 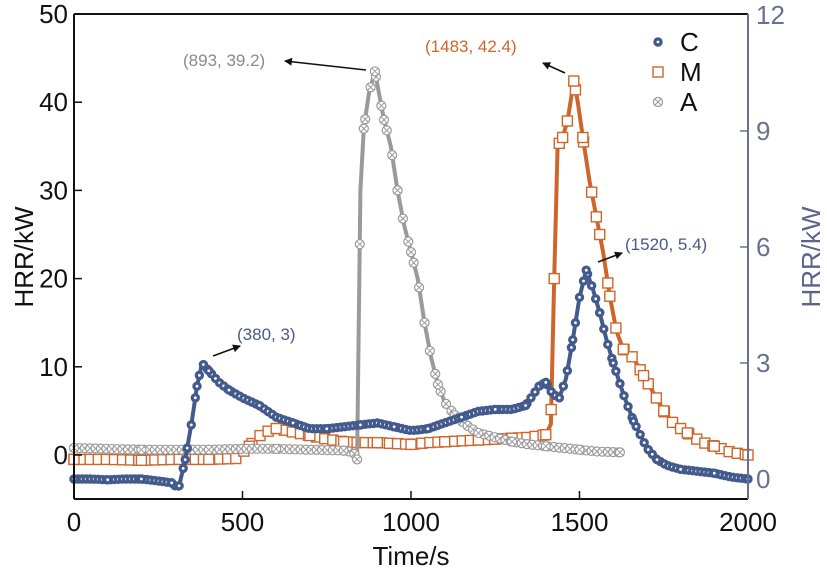 What do you see at coordinates (24, 257) in the screenshot?
I see `y-axis-title-left: HRR/kW` at bounding box center [24, 257].